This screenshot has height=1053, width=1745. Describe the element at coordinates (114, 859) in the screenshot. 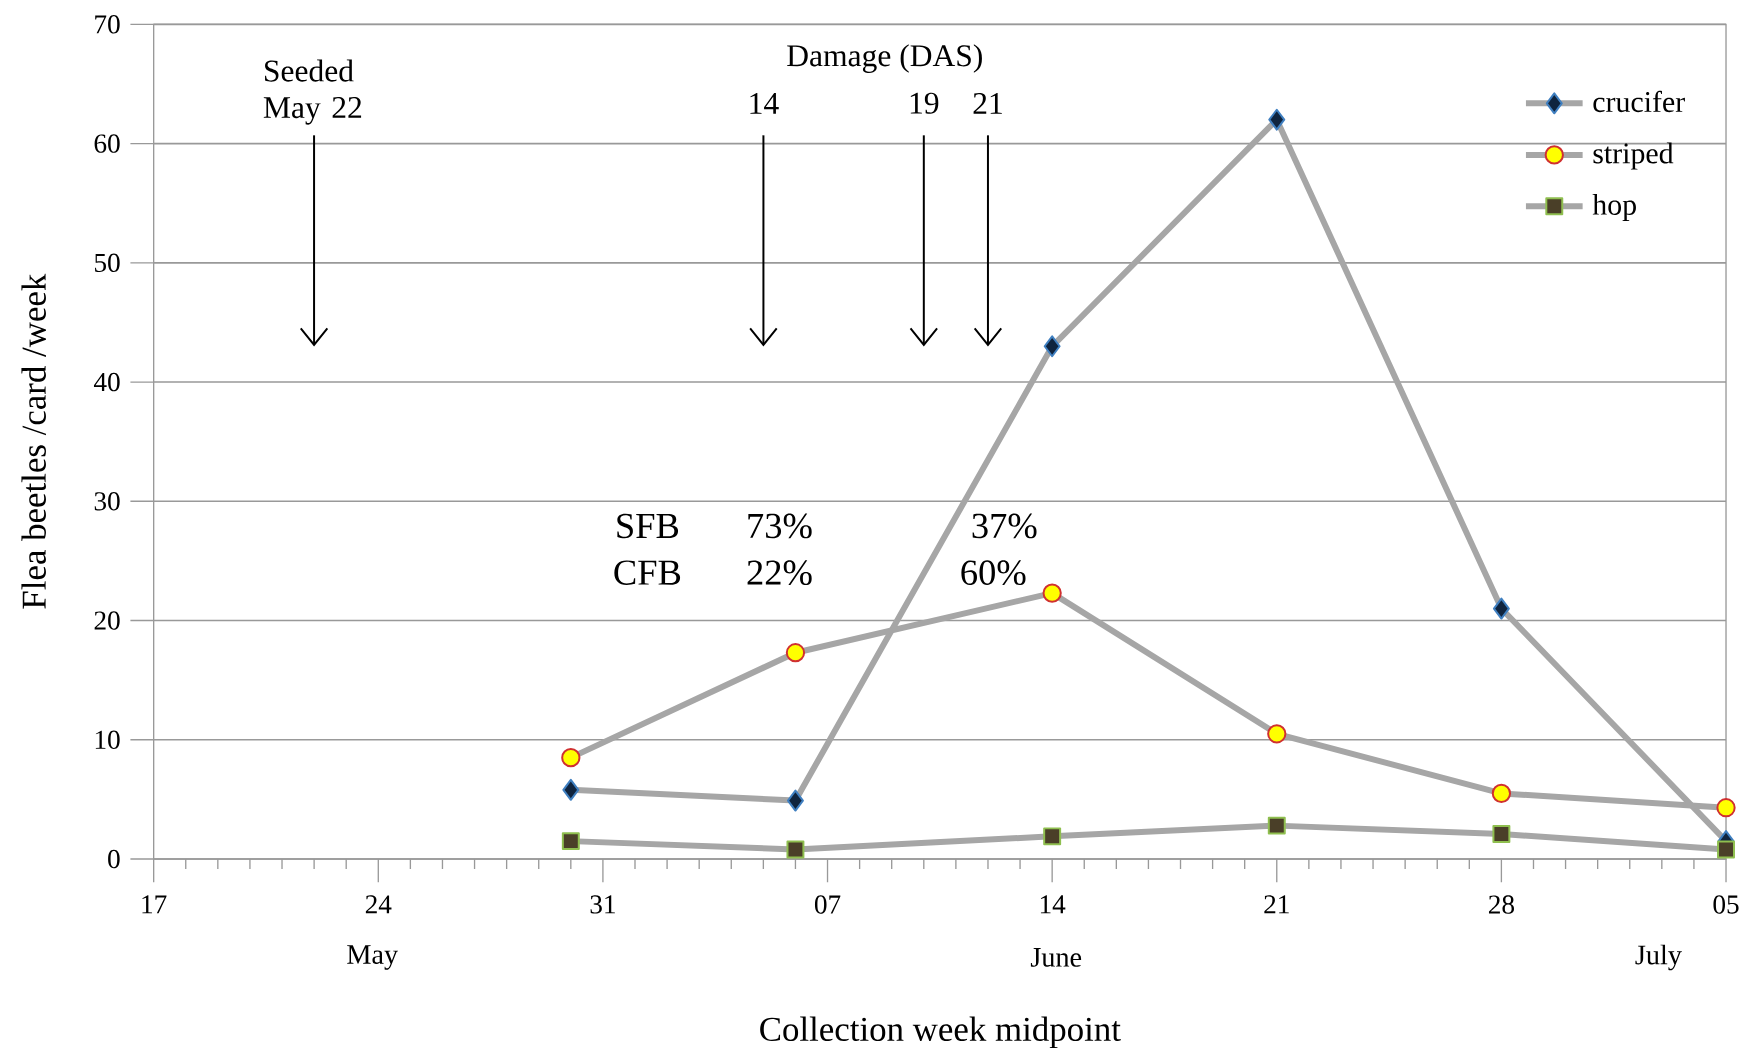

I see `y-tick-label: 0` at that location.